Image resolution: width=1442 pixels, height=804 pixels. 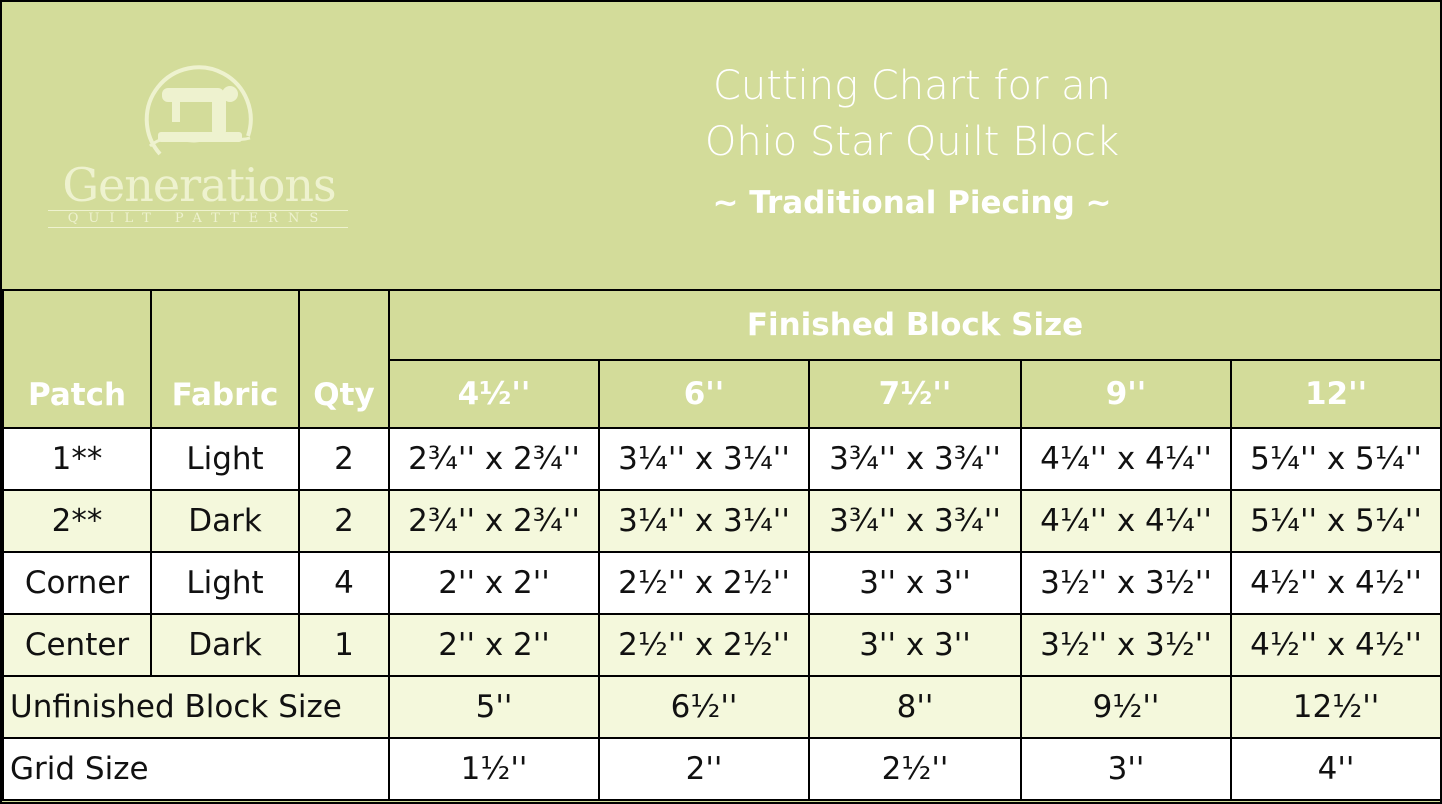 I want to click on unfinished-value: 8'', so click(x=915, y=707).